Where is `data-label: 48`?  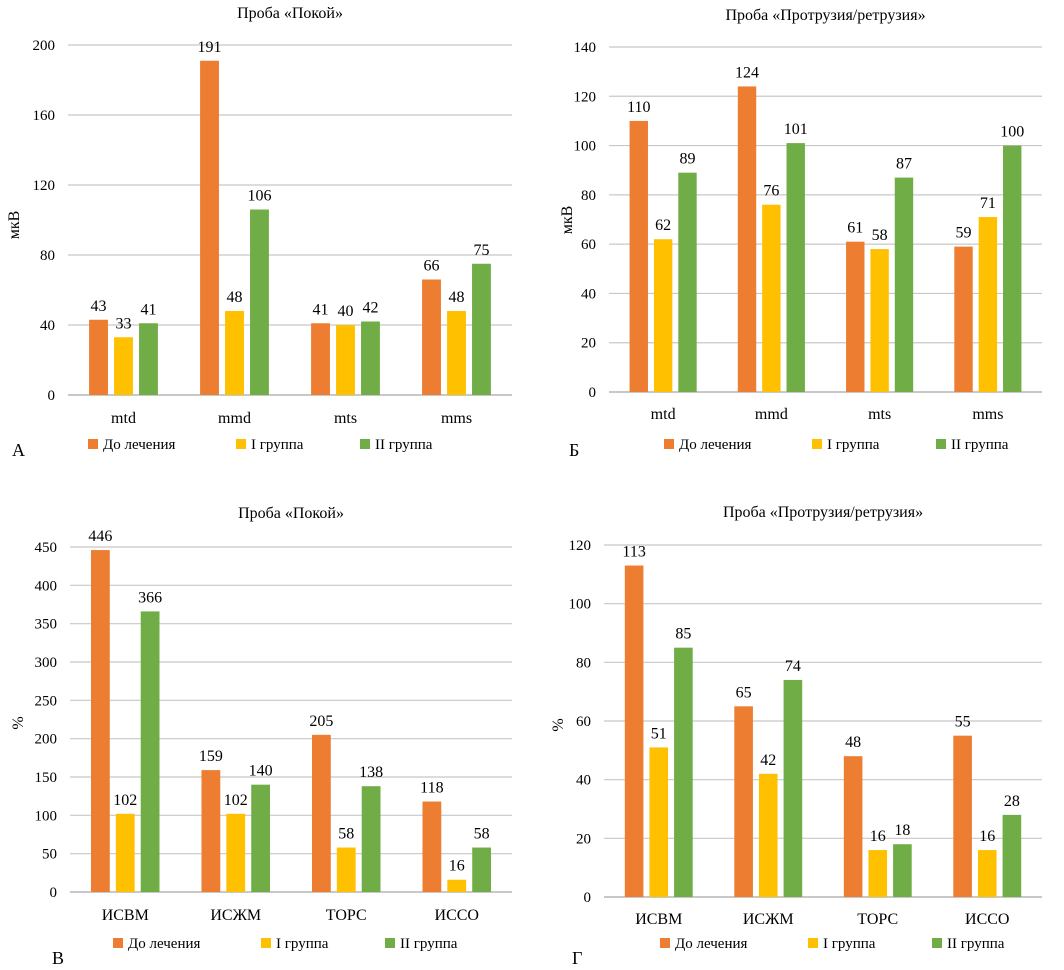
data-label: 48 is located at coordinates (853, 742).